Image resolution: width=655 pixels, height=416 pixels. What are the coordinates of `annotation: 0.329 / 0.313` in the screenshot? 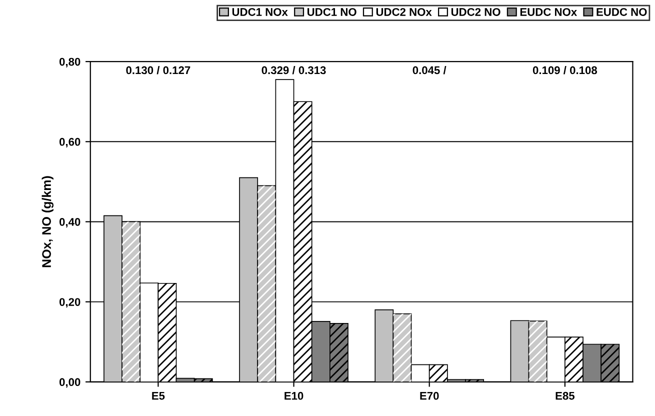 It's located at (294, 70).